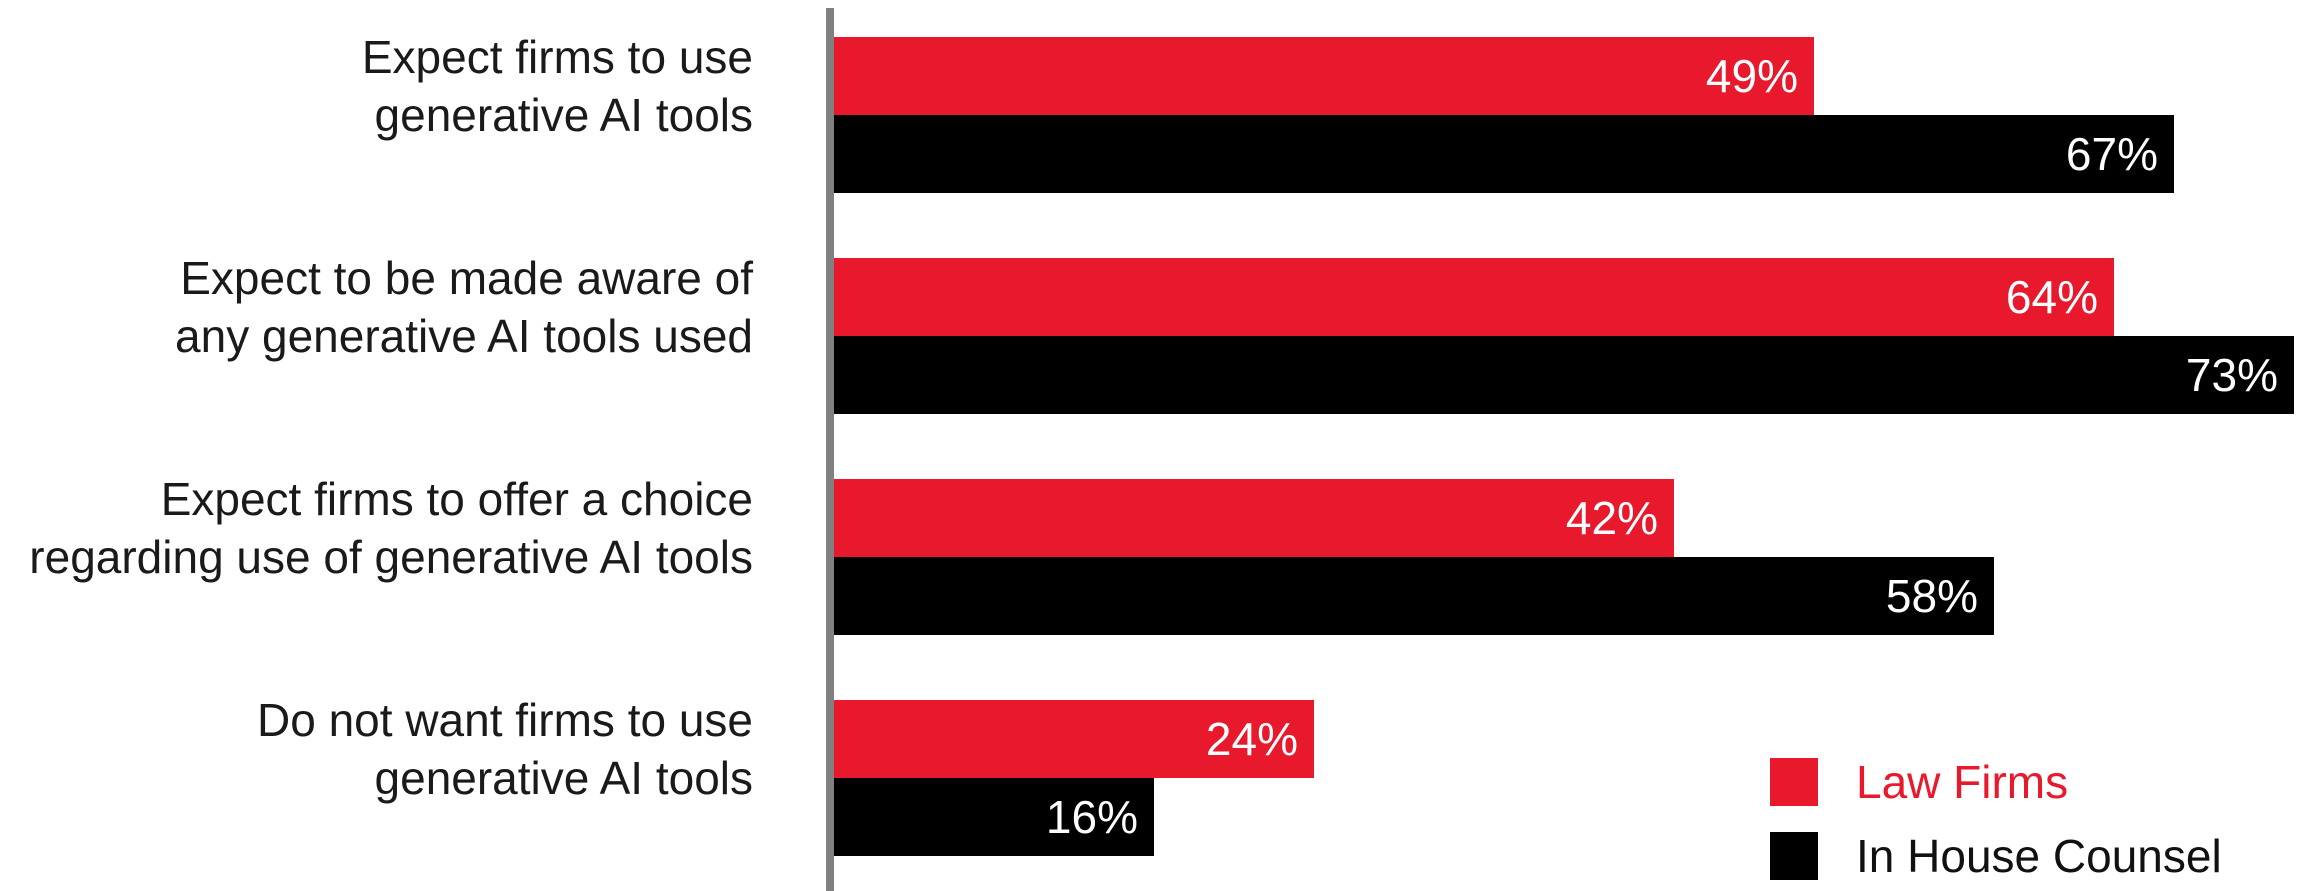 This screenshot has height=891, width=2310. Describe the element at coordinates (1932, 596) in the screenshot. I see `value-label: 58%` at that location.